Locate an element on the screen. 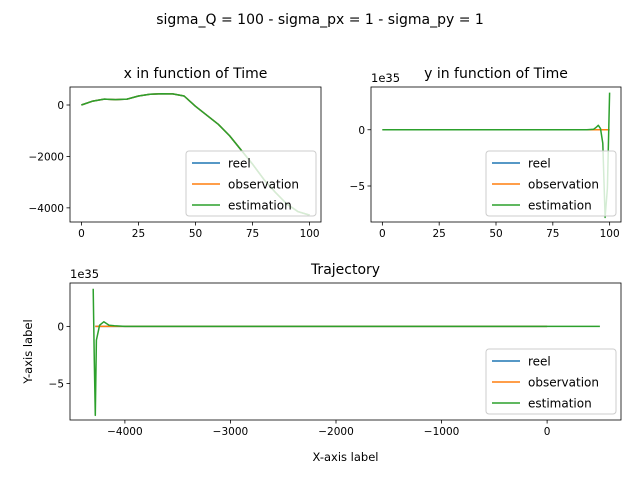 The height and width of the screenshot is (480, 640). series-line-estimation is located at coordinates (496, 155).